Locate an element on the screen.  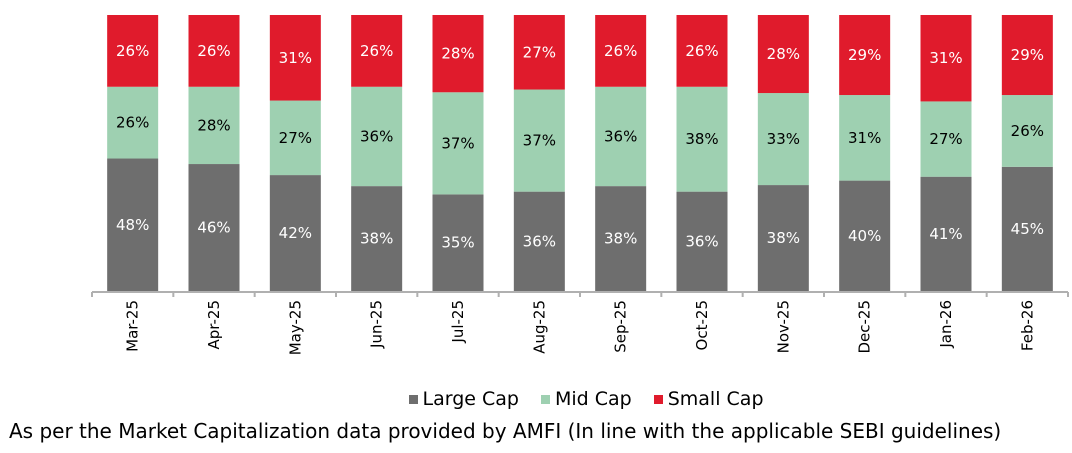
legend-item-small-cap: Small Cap is located at coordinates (708, 399).